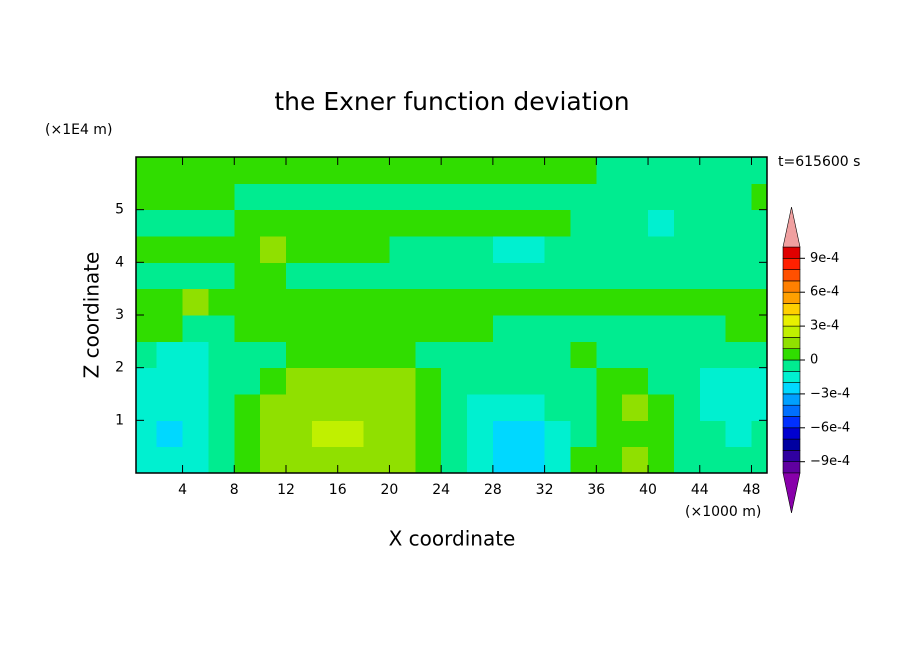  What do you see at coordinates (824, 258) in the screenshot?
I see `colorbar-tick-label: 9e-4` at bounding box center [824, 258].